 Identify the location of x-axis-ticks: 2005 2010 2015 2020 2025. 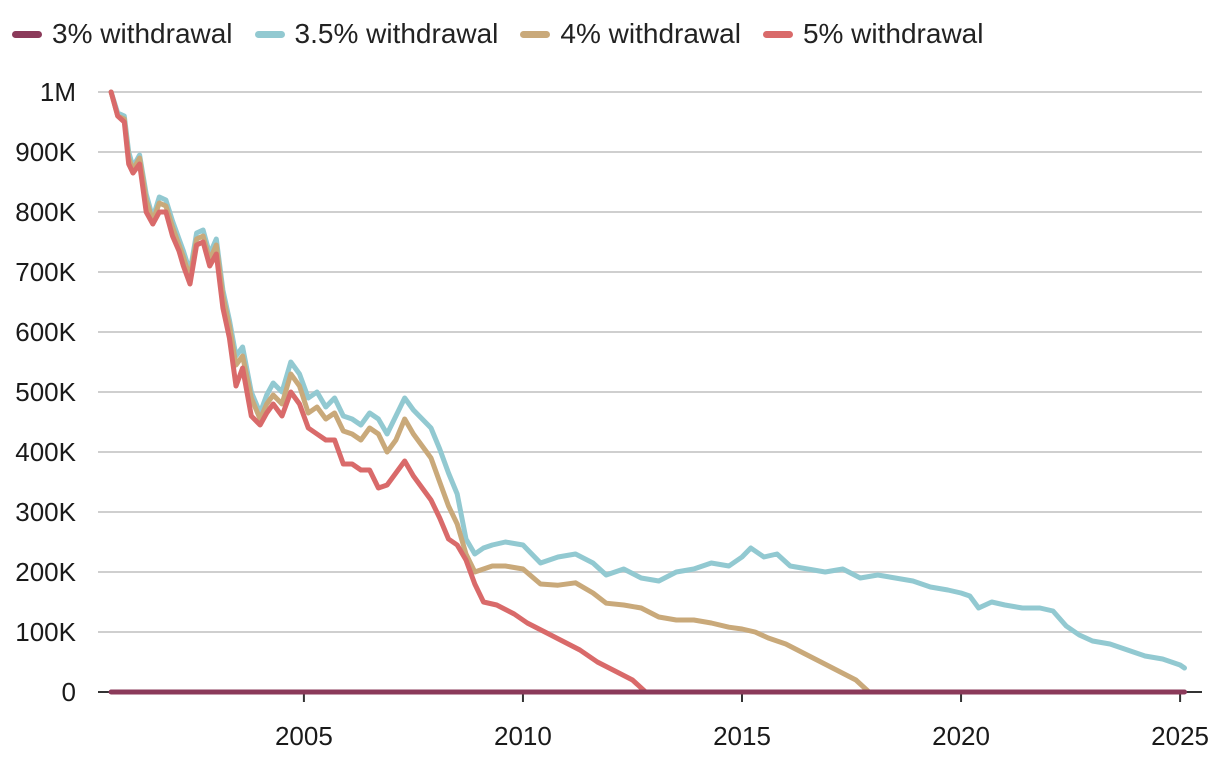
(742, 721).